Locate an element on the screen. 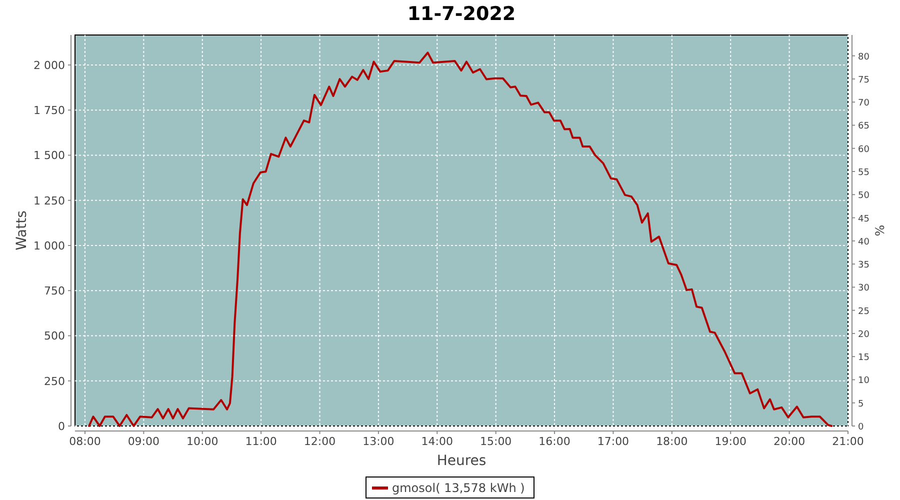 The width and height of the screenshot is (900, 500). y2-tick-label: 15 is located at coordinates (864, 358).